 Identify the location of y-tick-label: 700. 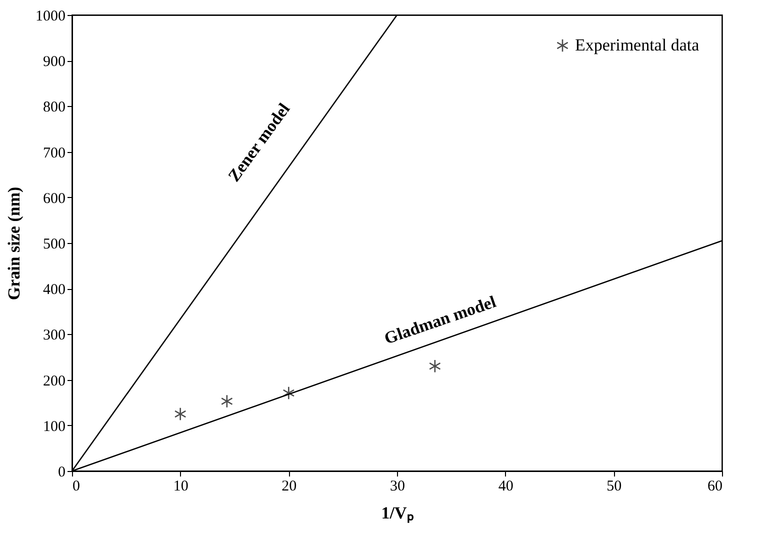
(54, 153).